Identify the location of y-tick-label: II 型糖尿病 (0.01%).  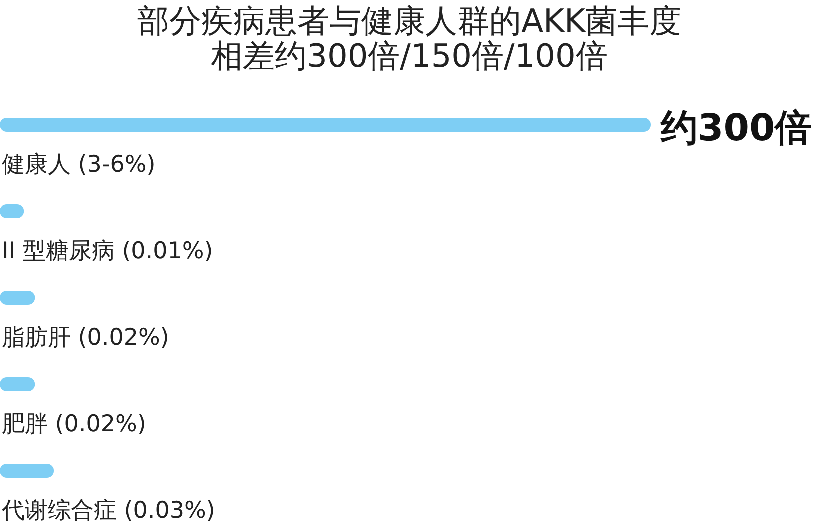
(108, 251).